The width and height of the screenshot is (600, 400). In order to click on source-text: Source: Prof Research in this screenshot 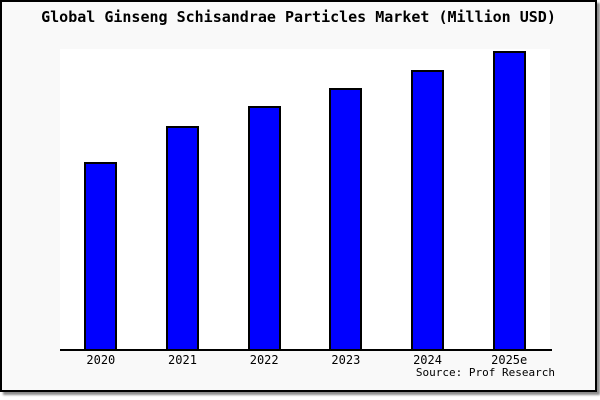, I will do `click(485, 372)`.